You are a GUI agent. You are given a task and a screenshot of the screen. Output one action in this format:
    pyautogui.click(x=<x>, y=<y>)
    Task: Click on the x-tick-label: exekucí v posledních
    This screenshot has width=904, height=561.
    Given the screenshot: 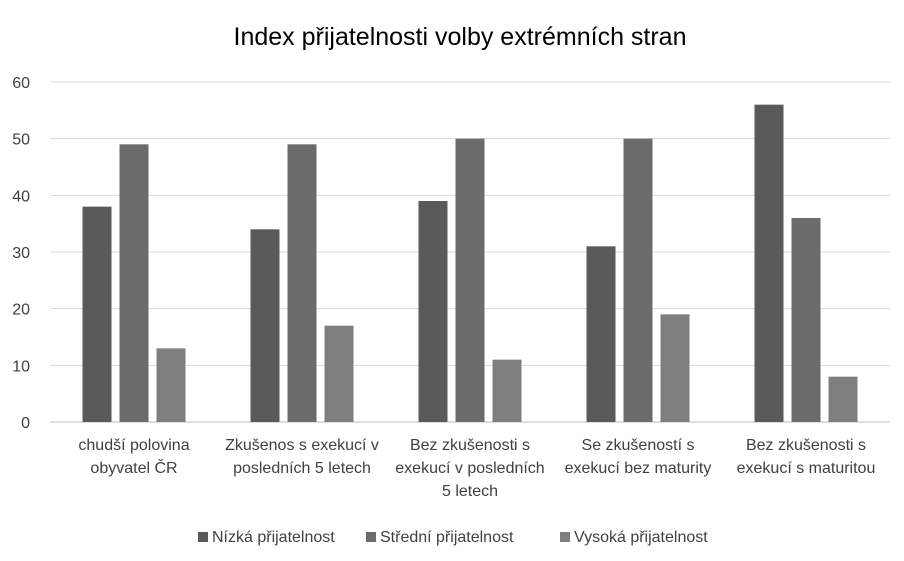 What is the action you would take?
    pyautogui.click(x=469, y=468)
    